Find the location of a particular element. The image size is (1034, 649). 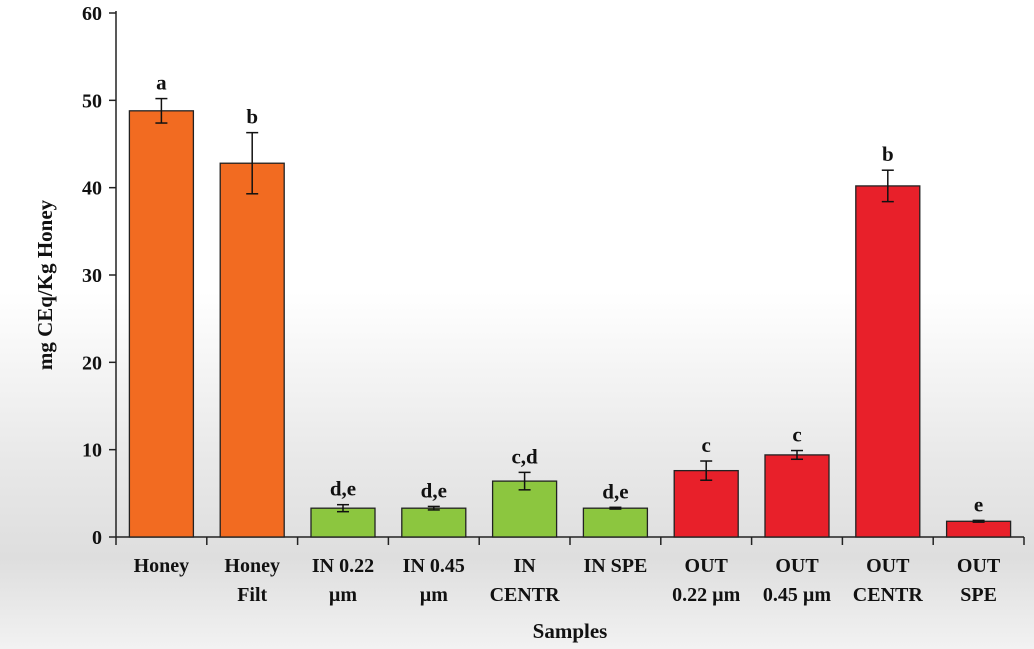

x-tick-label-line: Filt is located at coordinates (252, 595).